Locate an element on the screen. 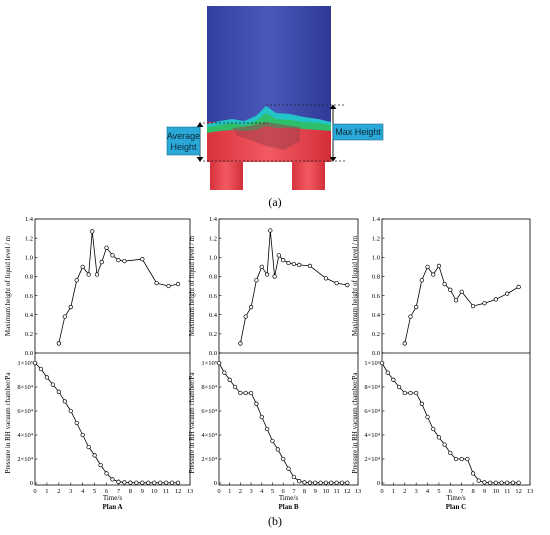  bottom-y-tick-label: 1×10⁵ is located at coordinates (372, 363).